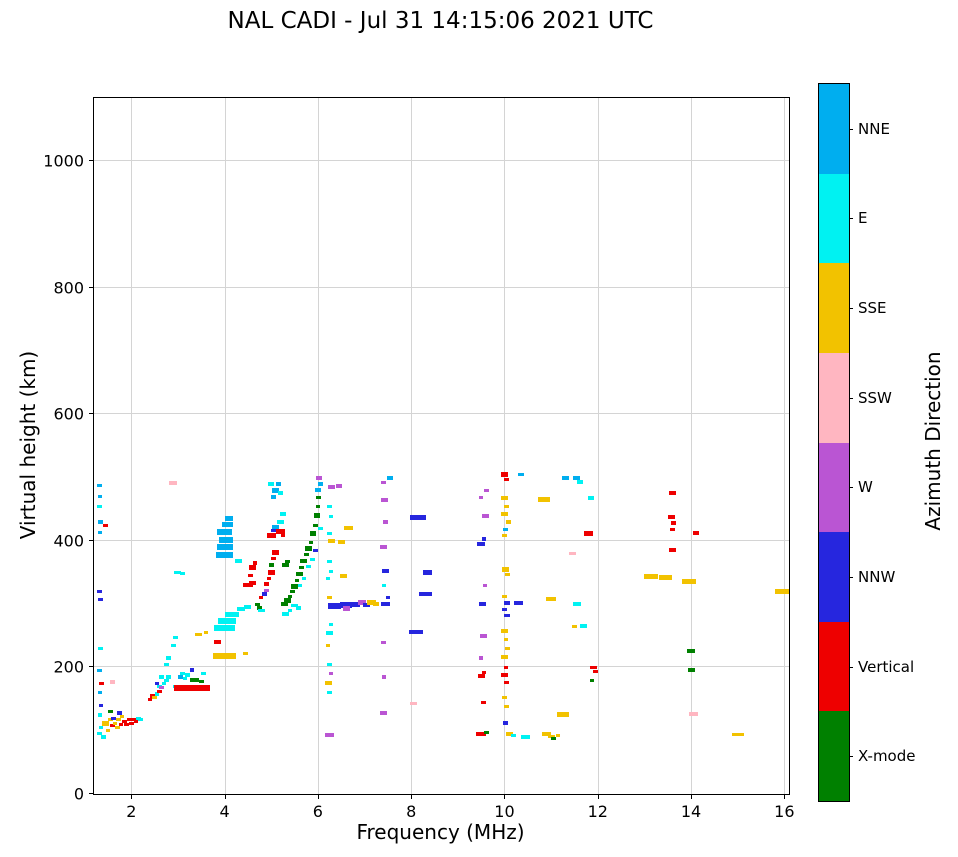  I want to click on colorbar-label: SSE, so click(872, 308).